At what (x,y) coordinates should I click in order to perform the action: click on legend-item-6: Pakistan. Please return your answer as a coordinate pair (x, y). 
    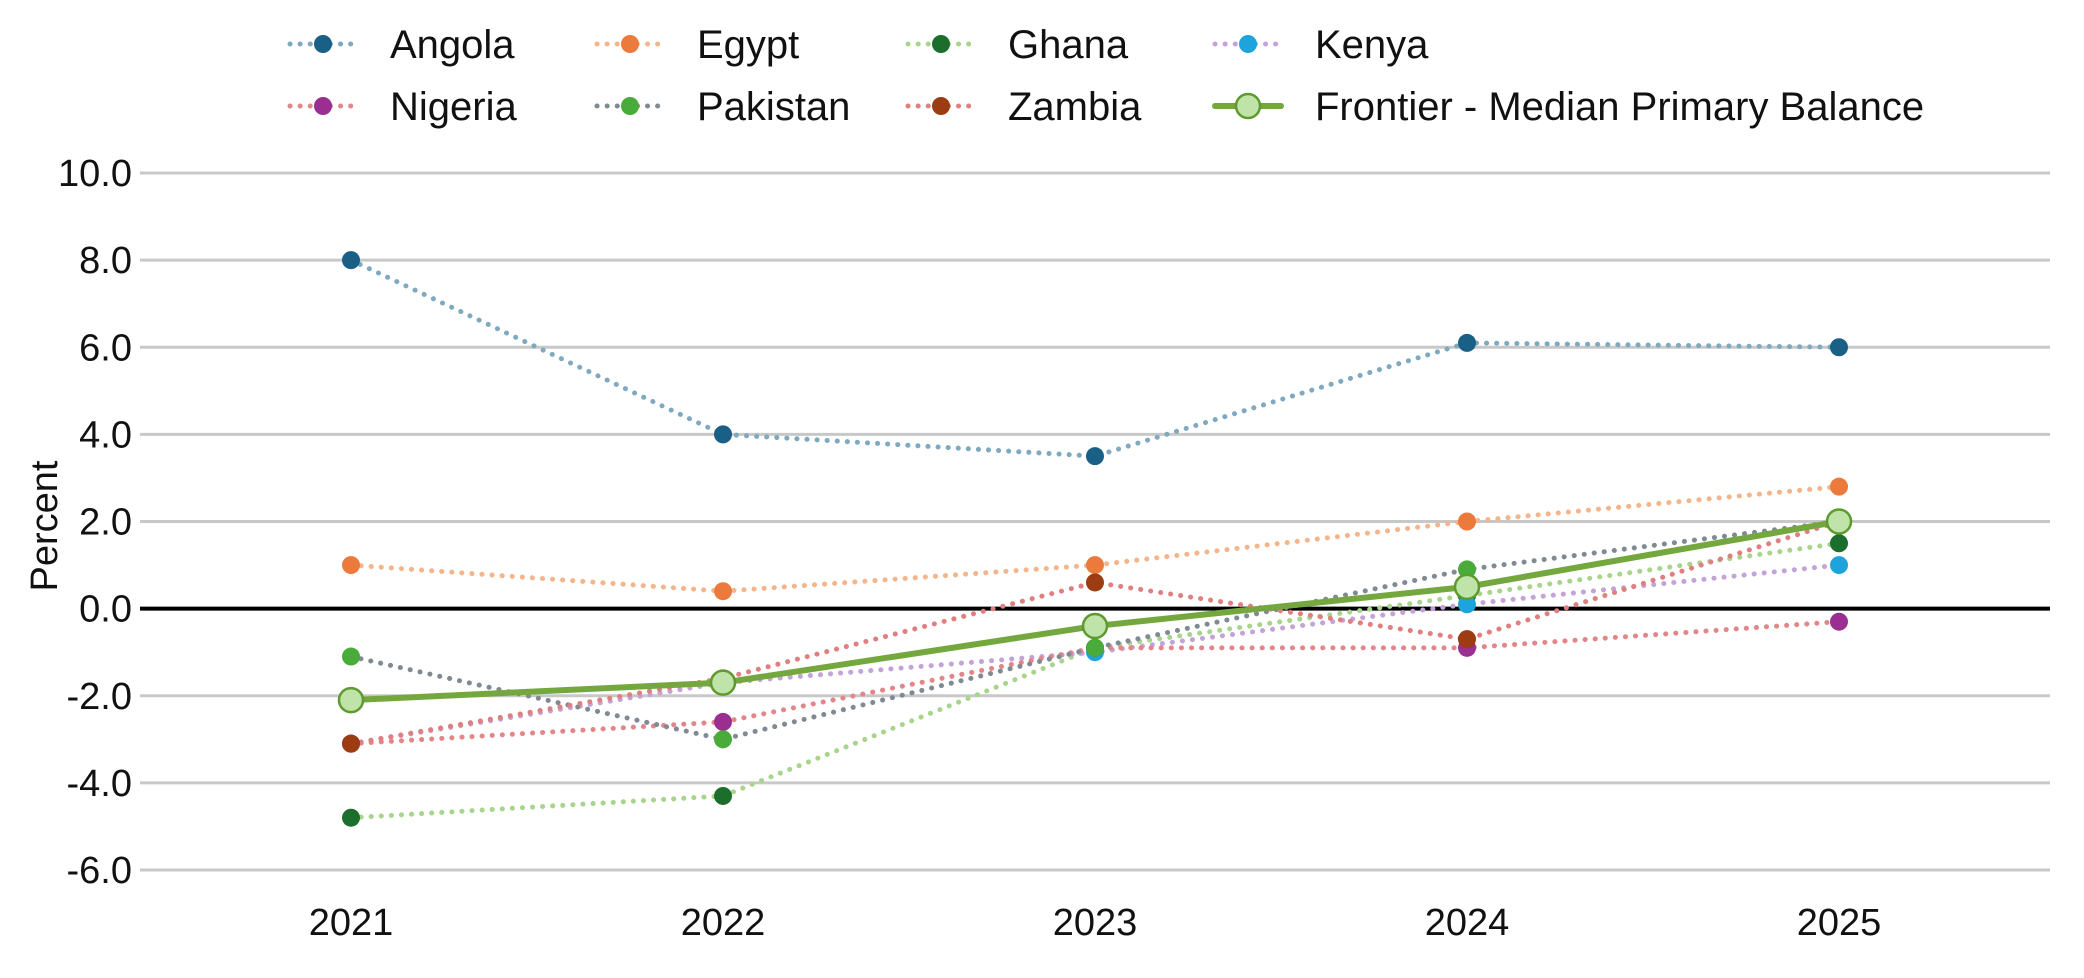
    Looking at the image, I should click on (722, 107).